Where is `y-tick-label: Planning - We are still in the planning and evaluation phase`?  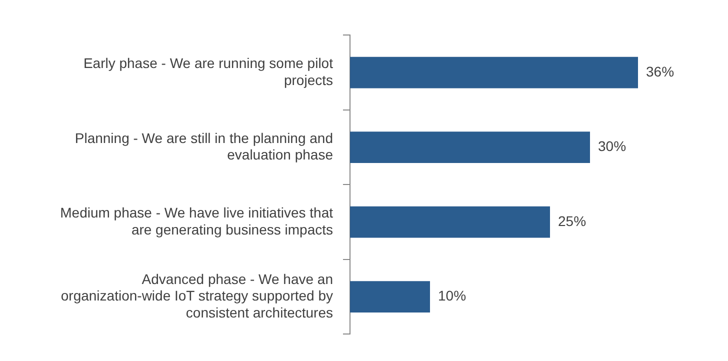 y-tick-label: Planning - We are still in the planning and evaluation phase is located at coordinates (204, 146).